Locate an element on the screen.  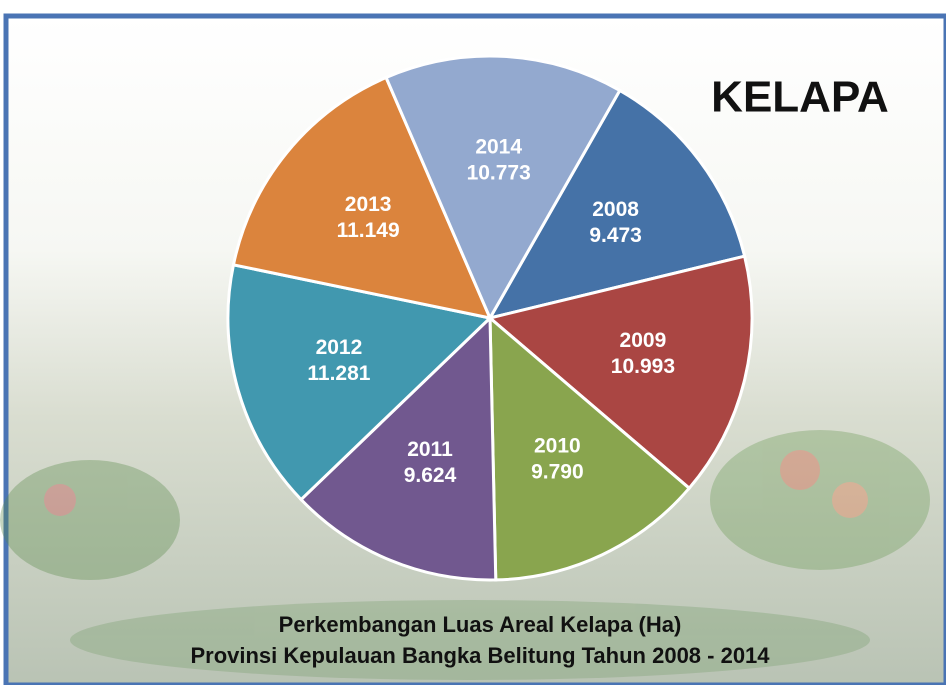
slice-value-label: 9.624 is located at coordinates (430, 475).